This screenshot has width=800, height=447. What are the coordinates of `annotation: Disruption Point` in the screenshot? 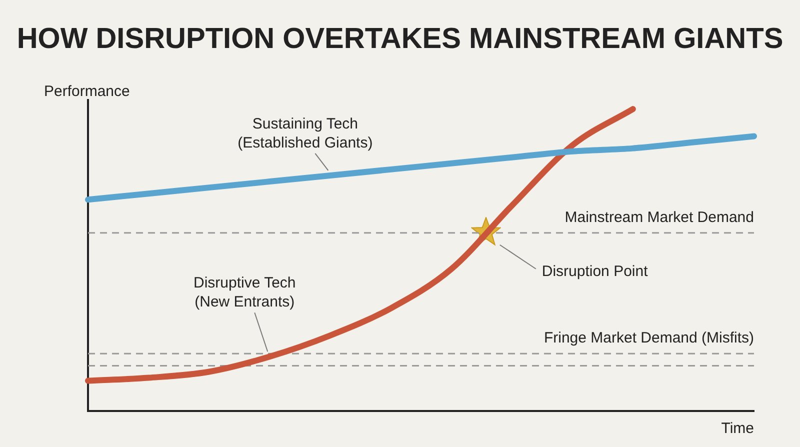 It's located at (595, 271).